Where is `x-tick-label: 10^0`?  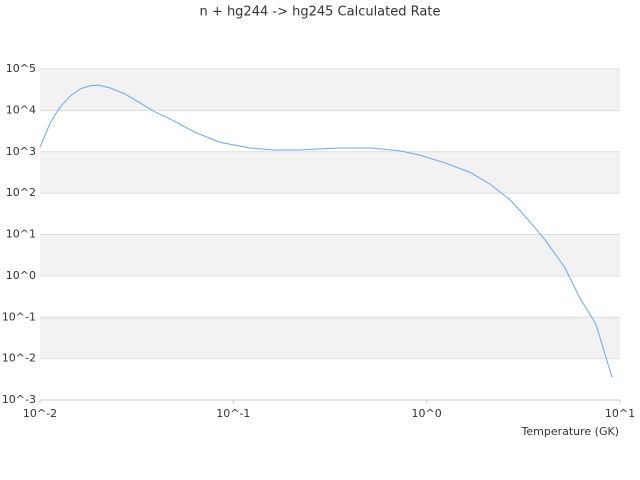 x-tick-label: 10^0 is located at coordinates (427, 413).